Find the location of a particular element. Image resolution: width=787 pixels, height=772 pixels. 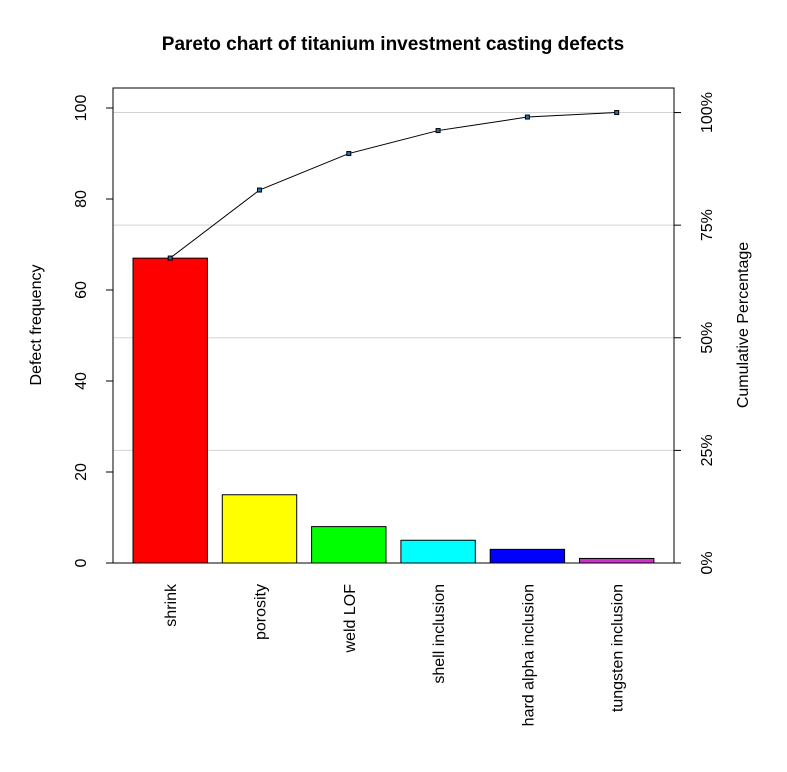

y-axis-label: Defect frequency is located at coordinates (36, 325).